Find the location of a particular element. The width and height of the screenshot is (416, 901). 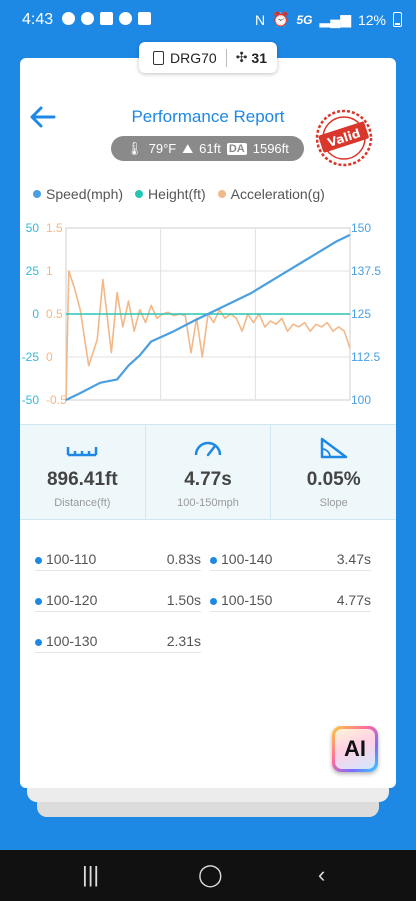

split-time: 3.47s is located at coordinates (353, 559).